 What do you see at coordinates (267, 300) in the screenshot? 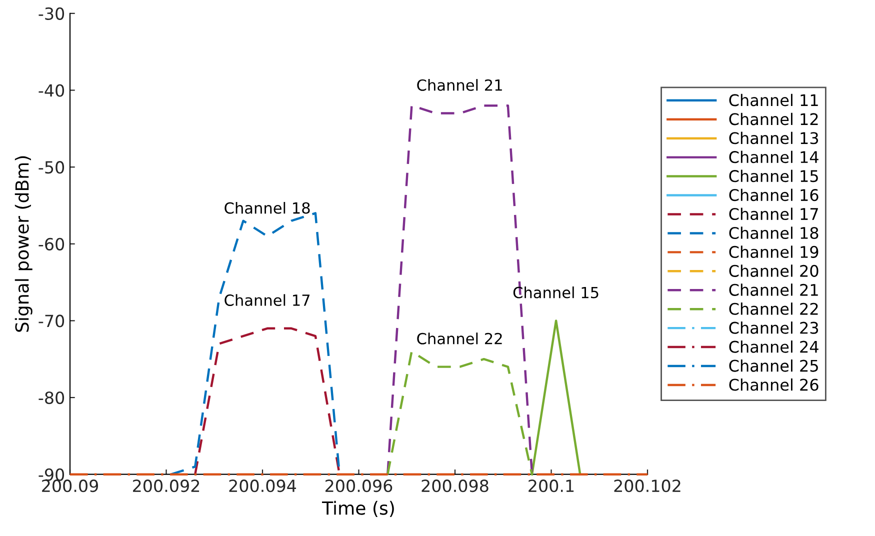
I see `annotation: Channel 17` at bounding box center [267, 300].